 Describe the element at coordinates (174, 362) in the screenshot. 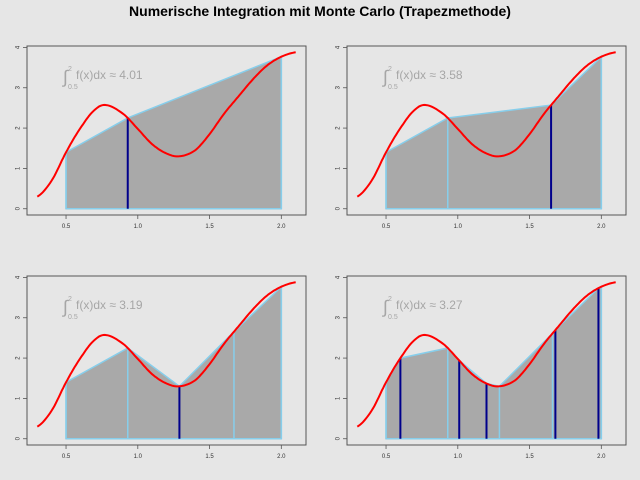

I see `trapezoid-area` at that location.